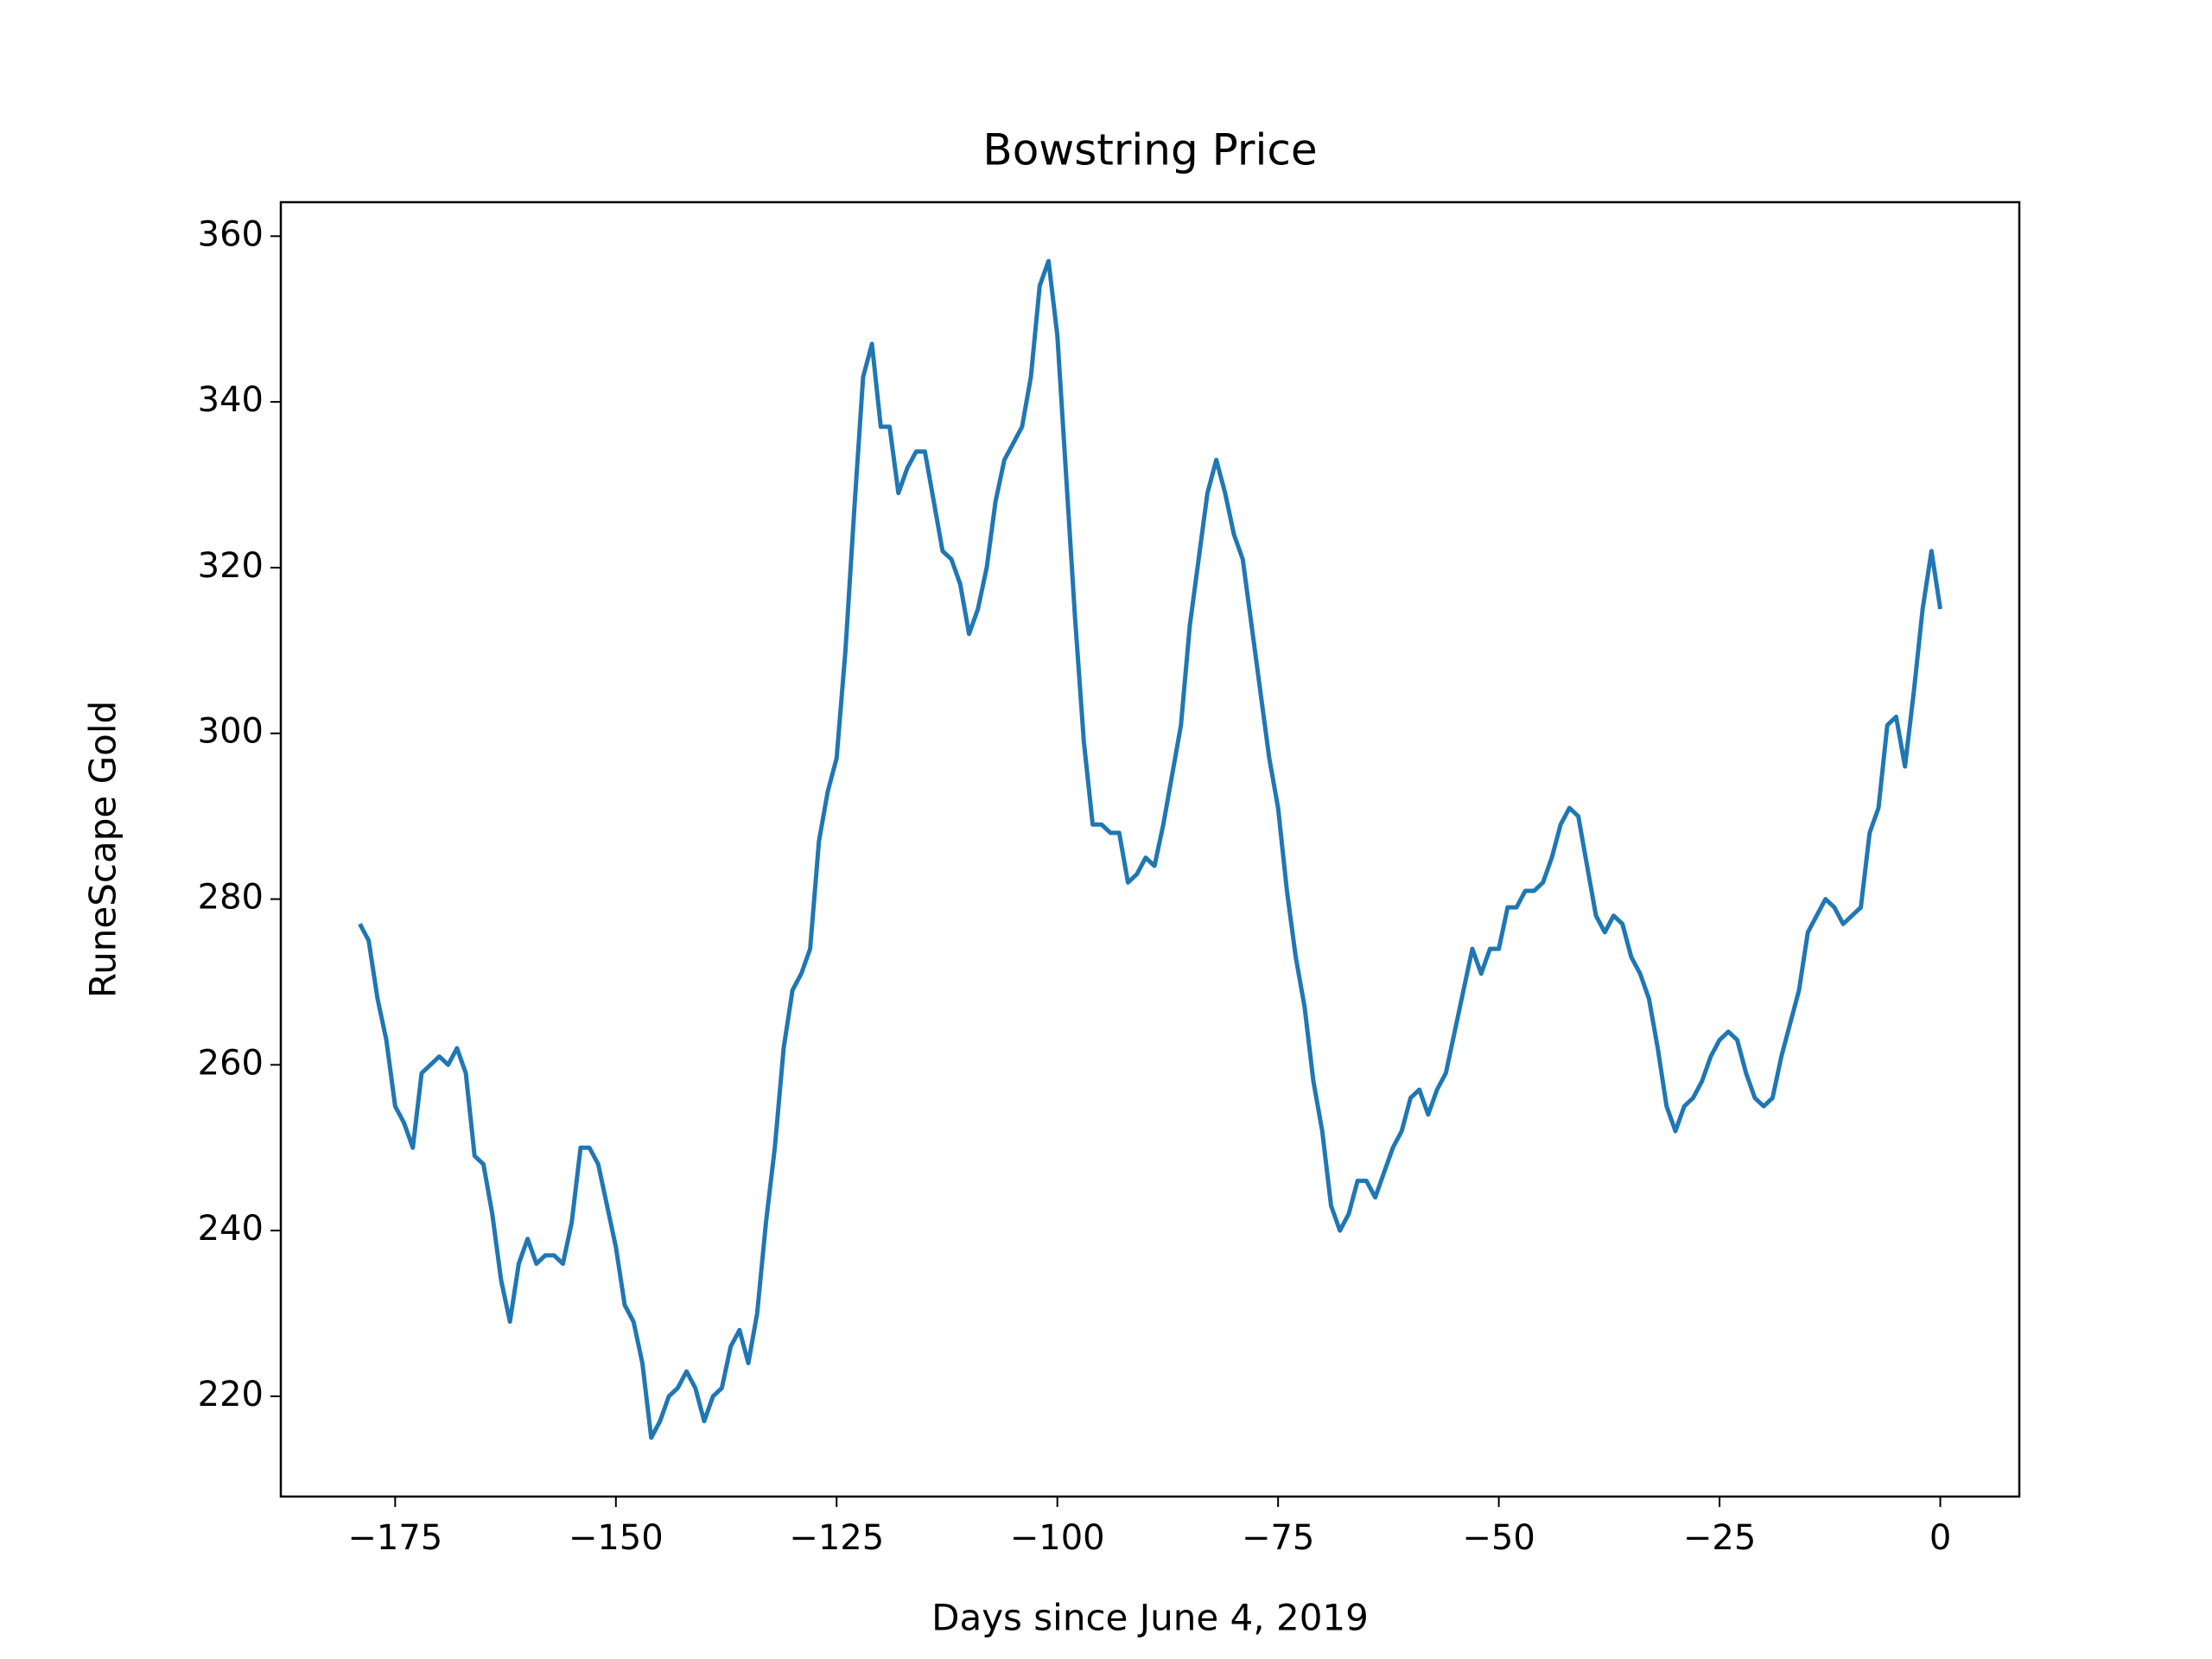 The height and width of the screenshot is (1659, 2212). Describe the element at coordinates (231, 566) in the screenshot. I see `y-tick-label: 320` at that location.